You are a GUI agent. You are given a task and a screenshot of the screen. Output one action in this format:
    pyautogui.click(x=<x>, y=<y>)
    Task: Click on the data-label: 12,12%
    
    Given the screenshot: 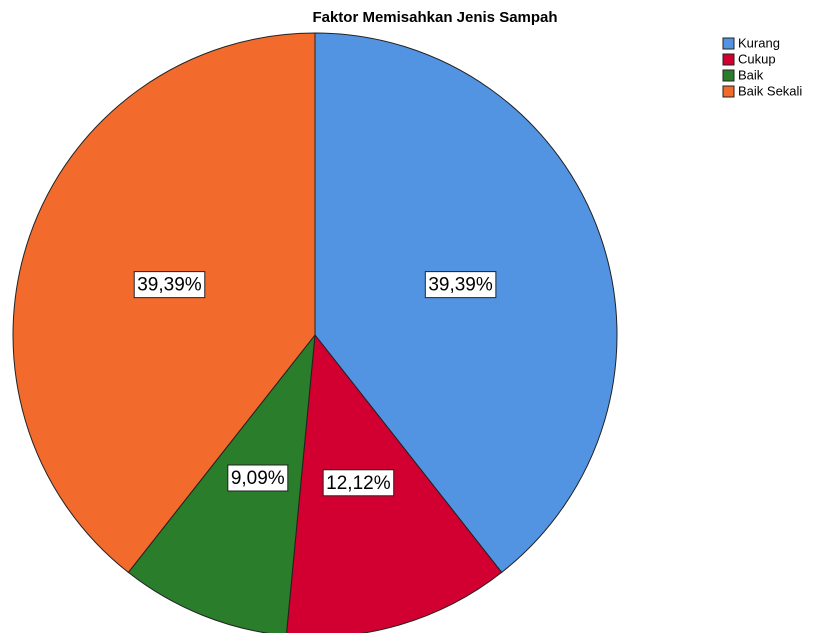 What is the action you would take?
    pyautogui.click(x=358, y=483)
    